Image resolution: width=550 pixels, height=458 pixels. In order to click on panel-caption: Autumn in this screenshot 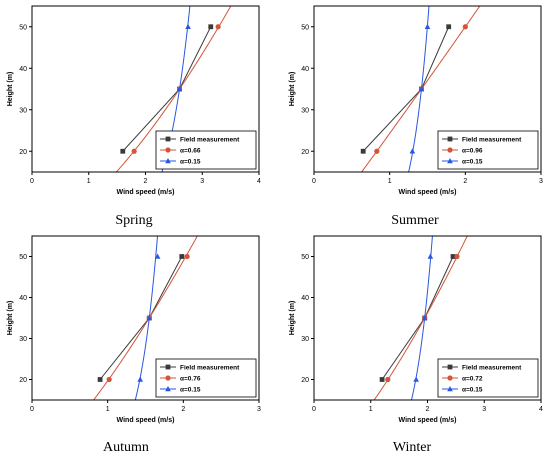, I will do `click(126, 447)`.